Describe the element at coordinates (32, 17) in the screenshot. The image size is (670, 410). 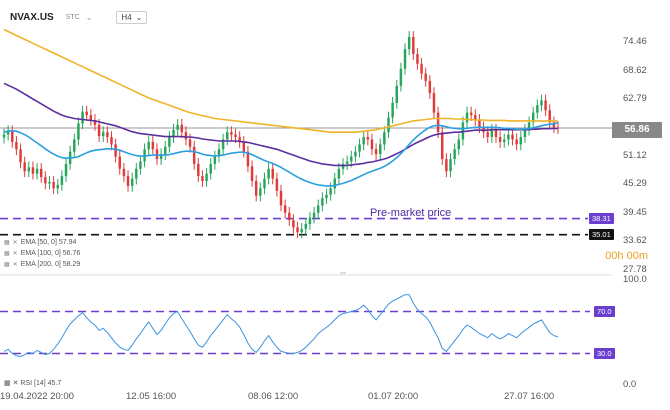
I see `symbol-name: NVAX.US` at that location.